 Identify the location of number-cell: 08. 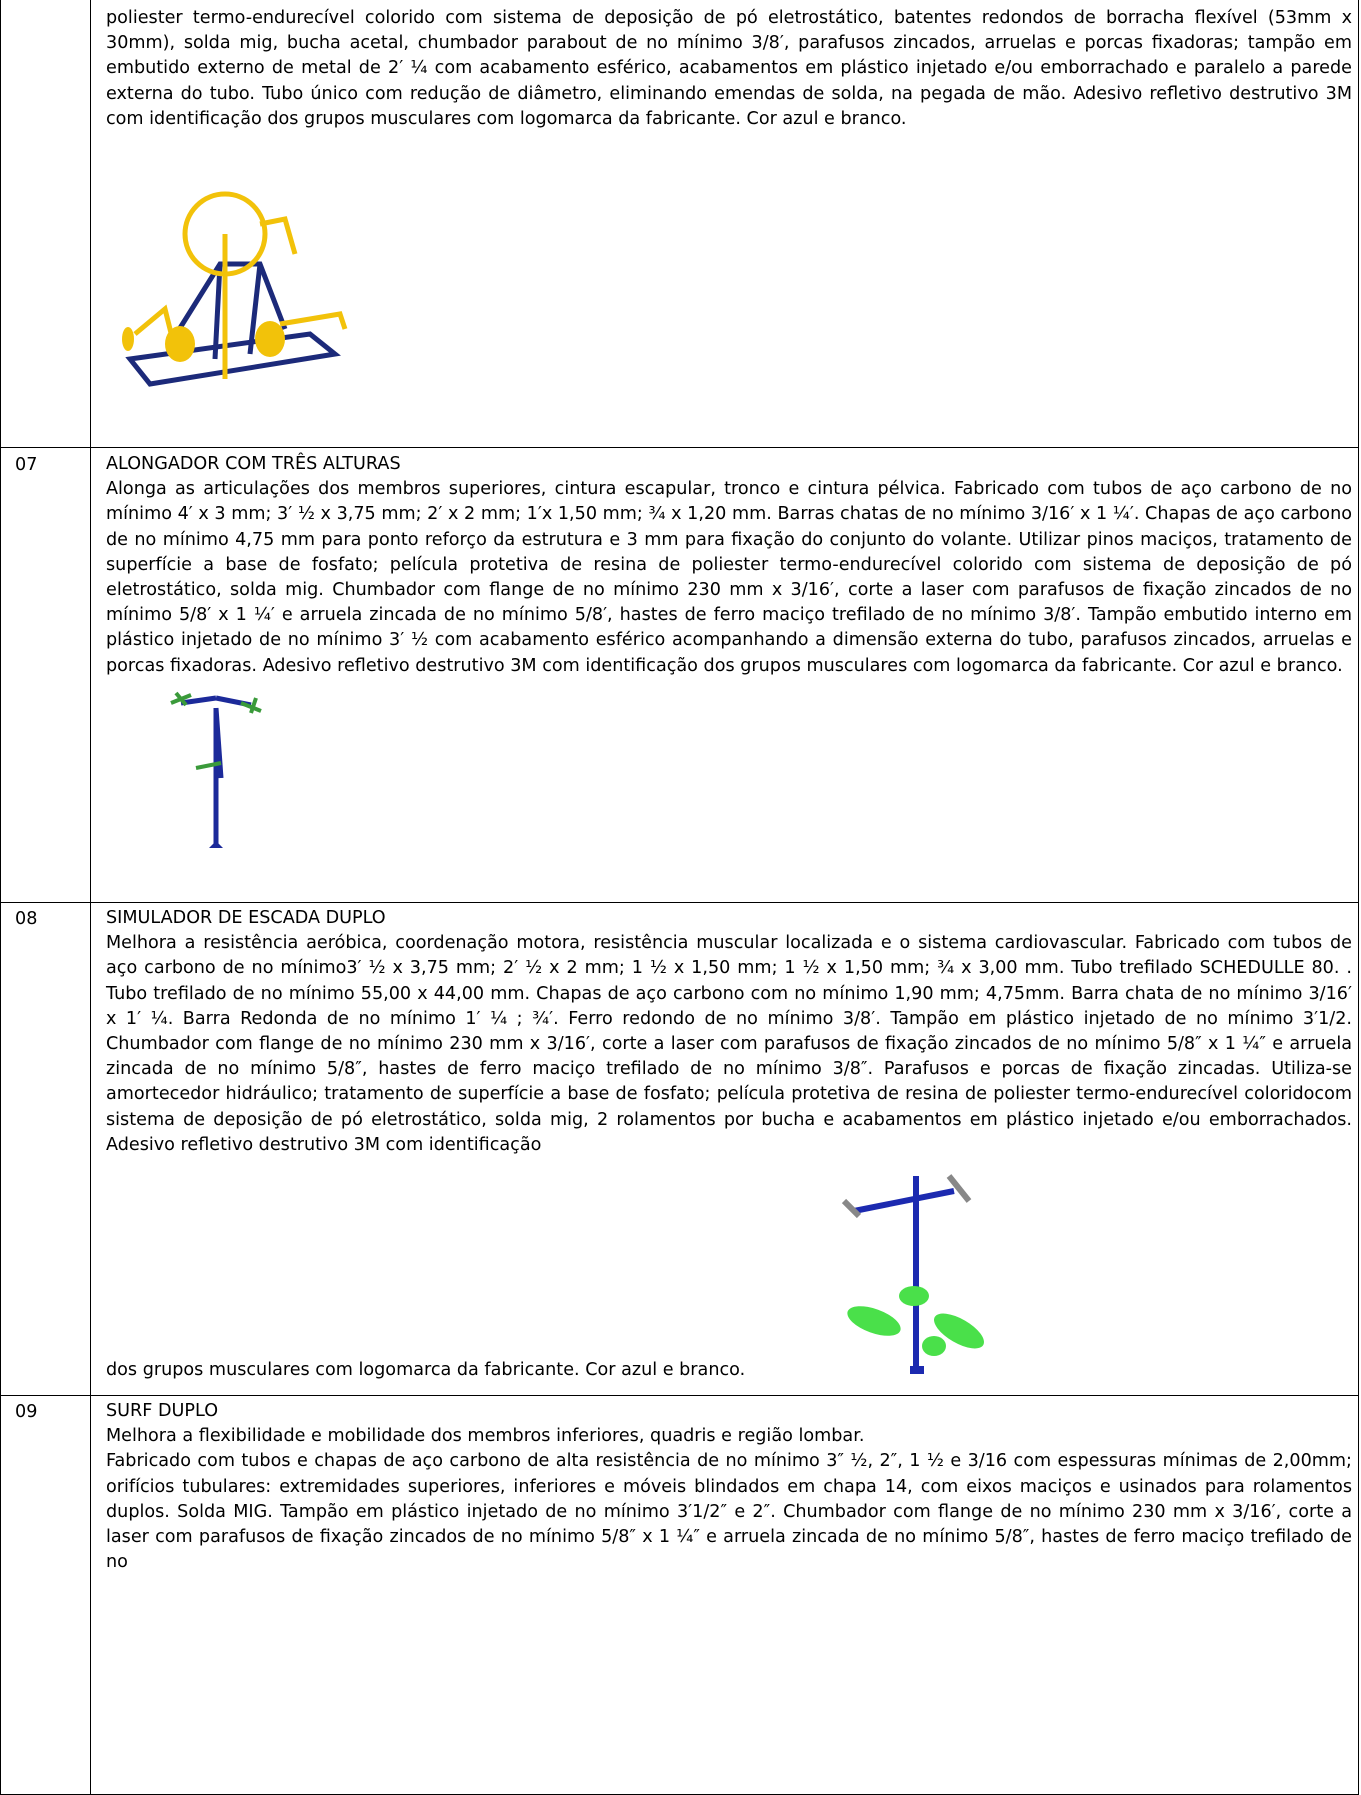
(46, 1148).